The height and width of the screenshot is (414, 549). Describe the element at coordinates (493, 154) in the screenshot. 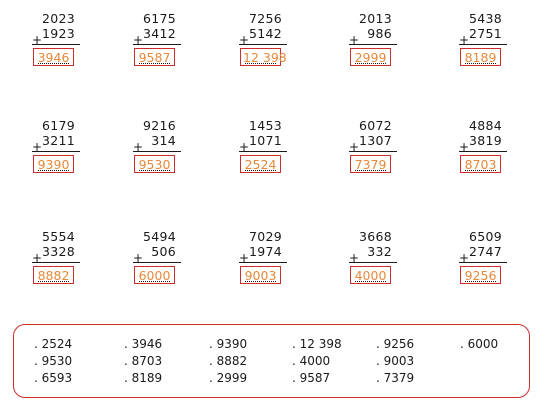

I see `addition-problem: 4884 3819 +8703` at that location.